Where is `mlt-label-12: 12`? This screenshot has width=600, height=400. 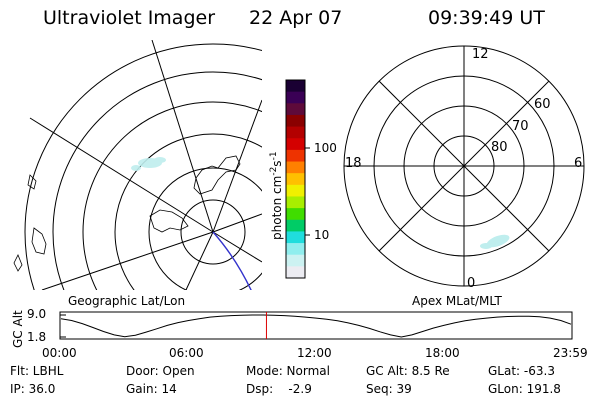 mlt-label-12: 12 is located at coordinates (480, 54).